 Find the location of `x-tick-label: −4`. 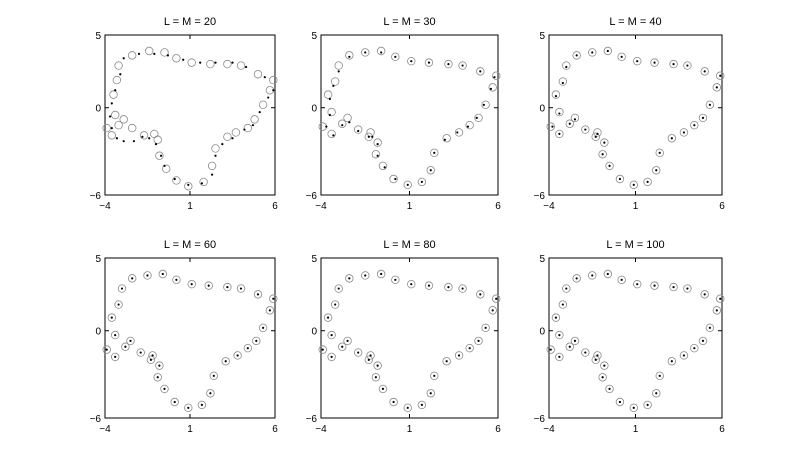

x-tick-label: −4 is located at coordinates (105, 206).